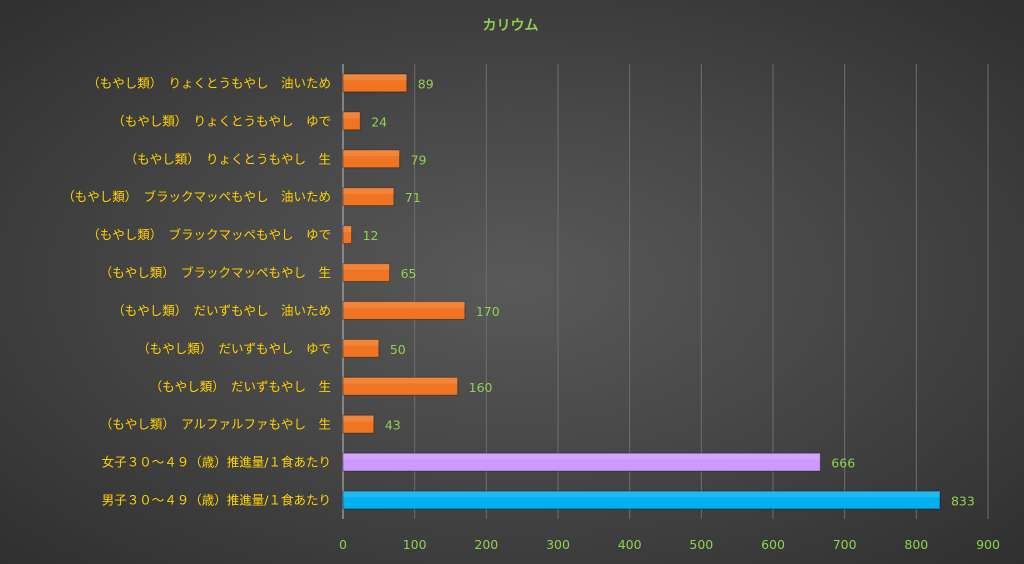  I want to click on category-label: （もやし類） だいずもやし 油いため, so click(221, 310).